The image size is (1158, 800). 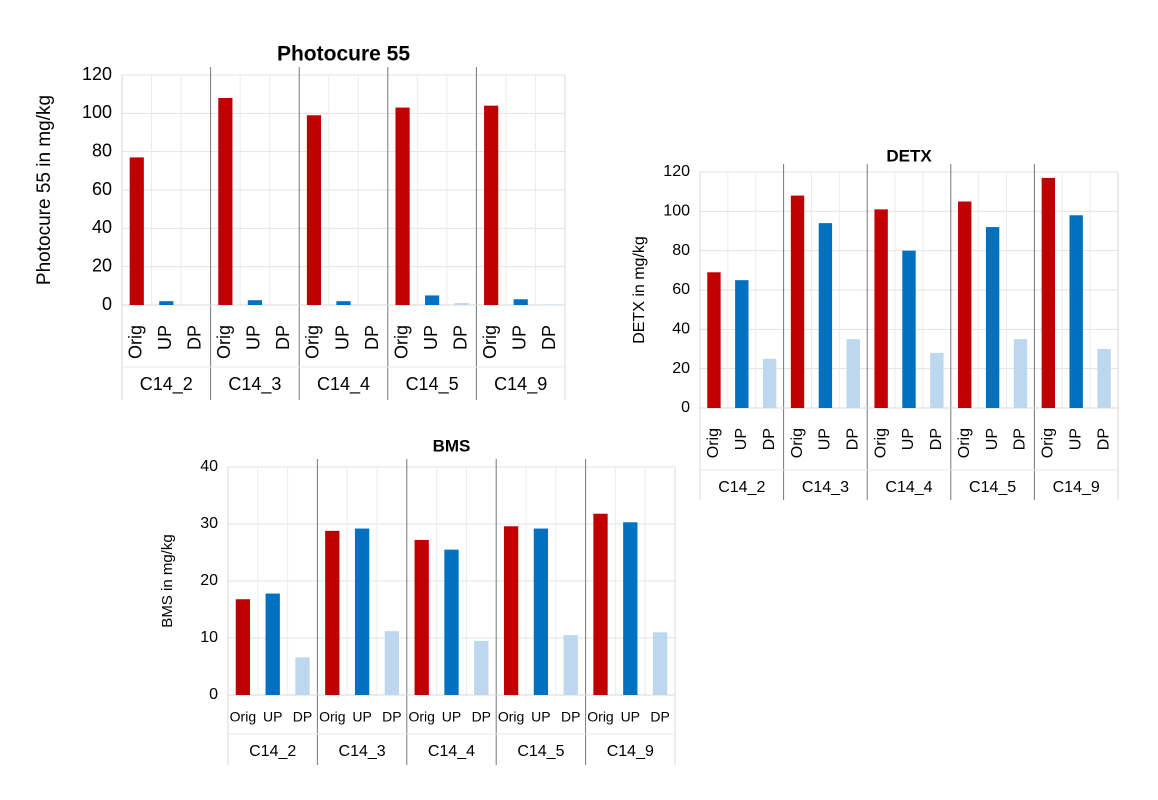 What do you see at coordinates (452, 445) in the screenshot?
I see `chart-title: BMS` at bounding box center [452, 445].